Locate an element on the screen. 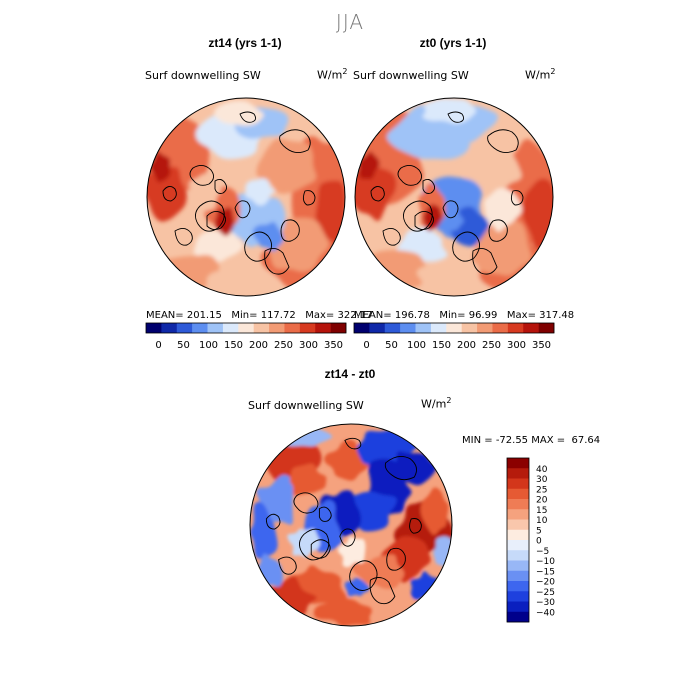 This screenshot has height=700, width=700. panel-2-colorbar-frame is located at coordinates (454, 328).